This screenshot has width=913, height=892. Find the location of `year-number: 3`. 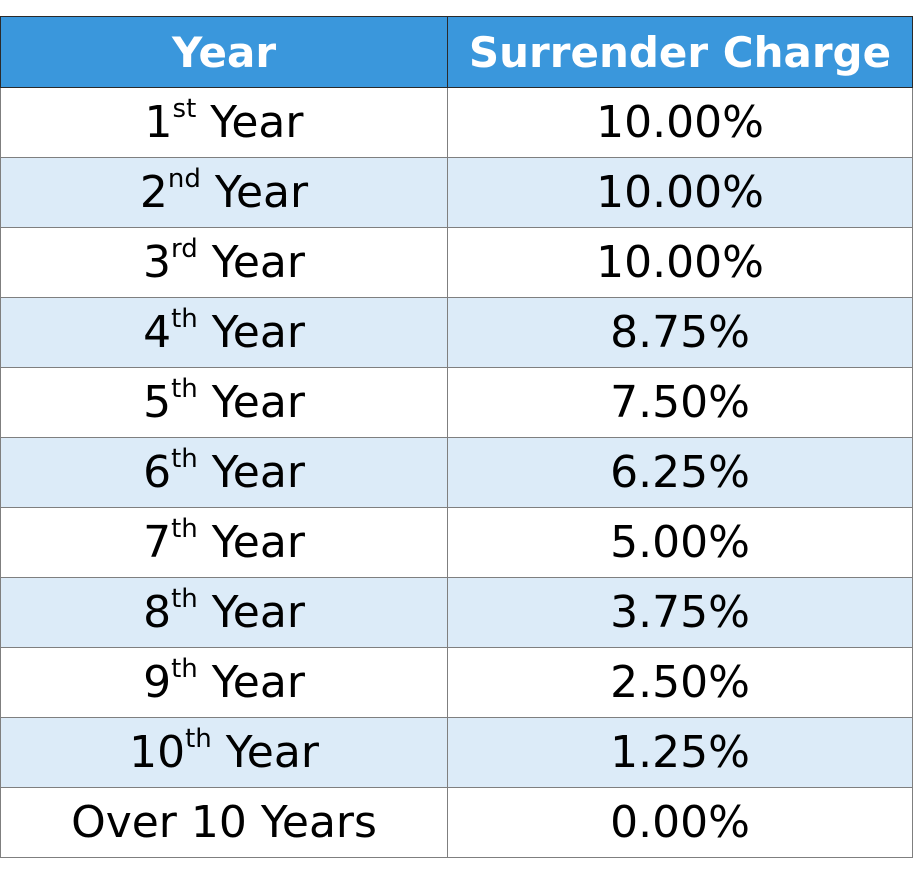

year-number: 3 is located at coordinates (157, 262).